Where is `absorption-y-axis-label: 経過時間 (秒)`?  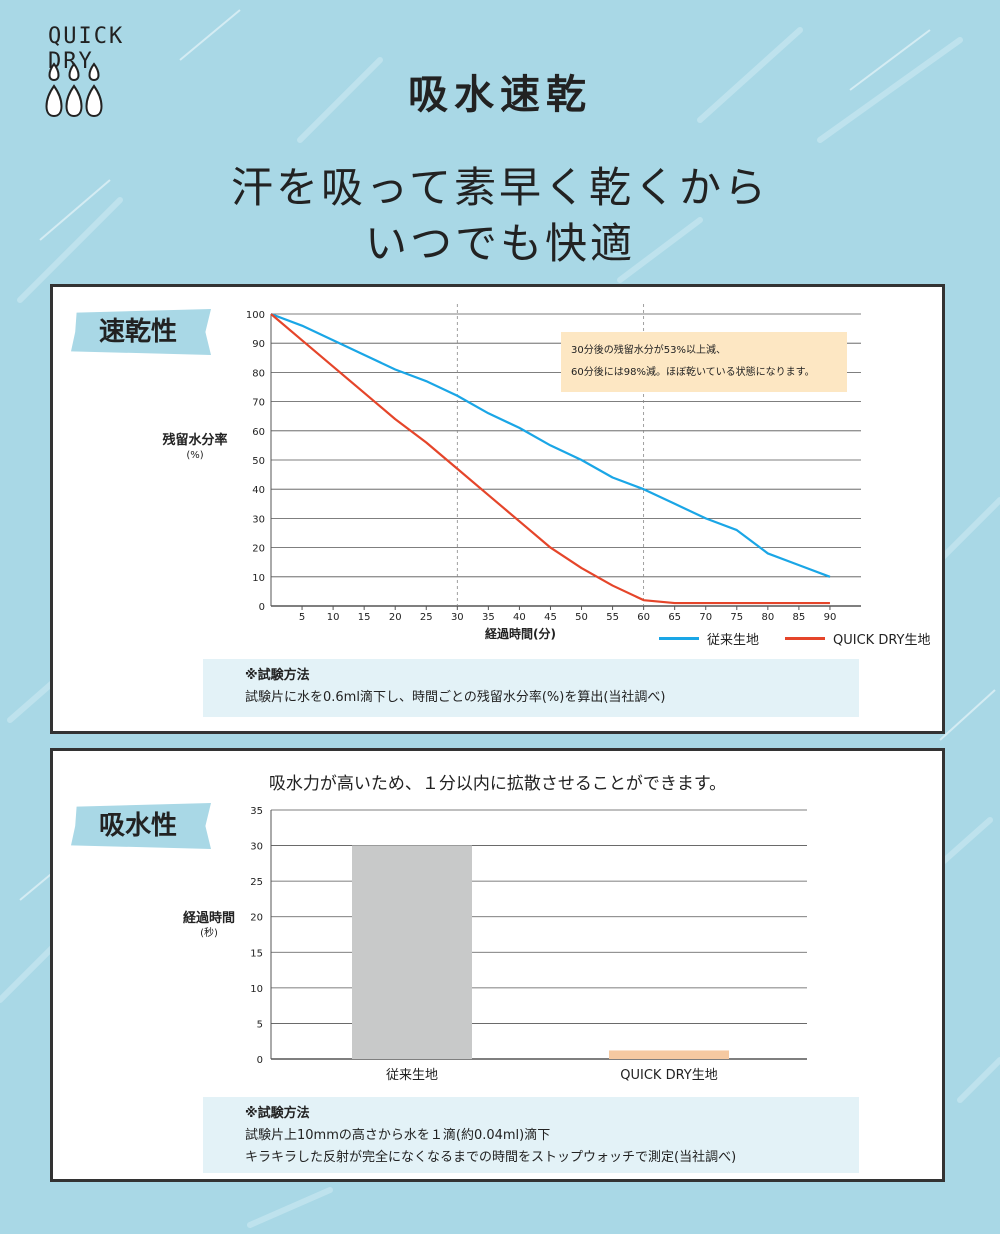
absorption-y-axis-label: 経過時間 (秒) is located at coordinates (209, 926).